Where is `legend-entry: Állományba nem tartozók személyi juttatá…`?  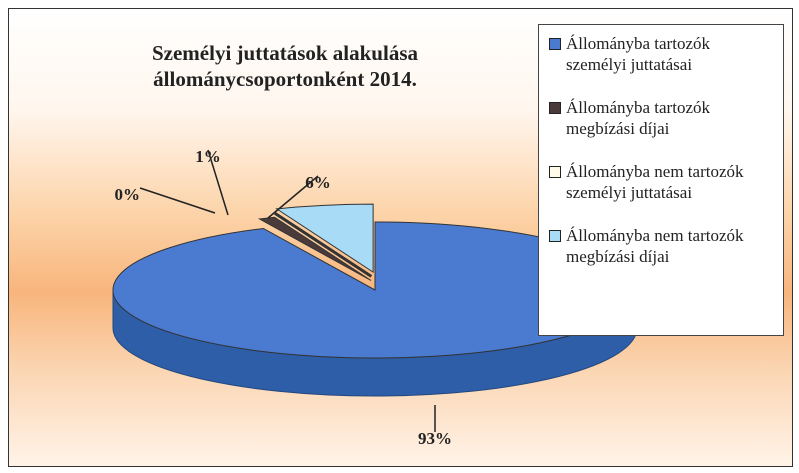 legend-entry: Állományba nem tartozók személyi juttatá… is located at coordinates (661, 182).